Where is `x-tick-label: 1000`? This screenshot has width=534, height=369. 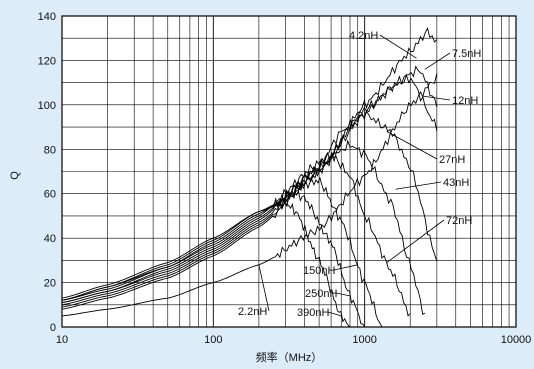 x-tick-label: 1000 is located at coordinates (364, 340).